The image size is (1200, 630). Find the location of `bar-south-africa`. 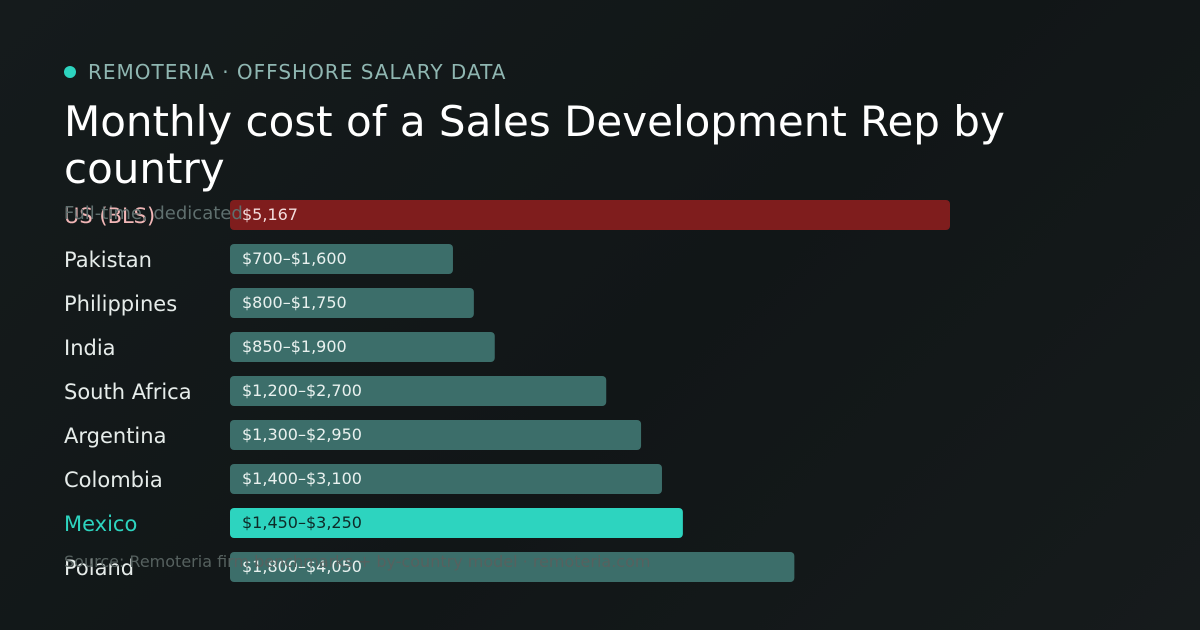

bar-south-africa is located at coordinates (418, 391).